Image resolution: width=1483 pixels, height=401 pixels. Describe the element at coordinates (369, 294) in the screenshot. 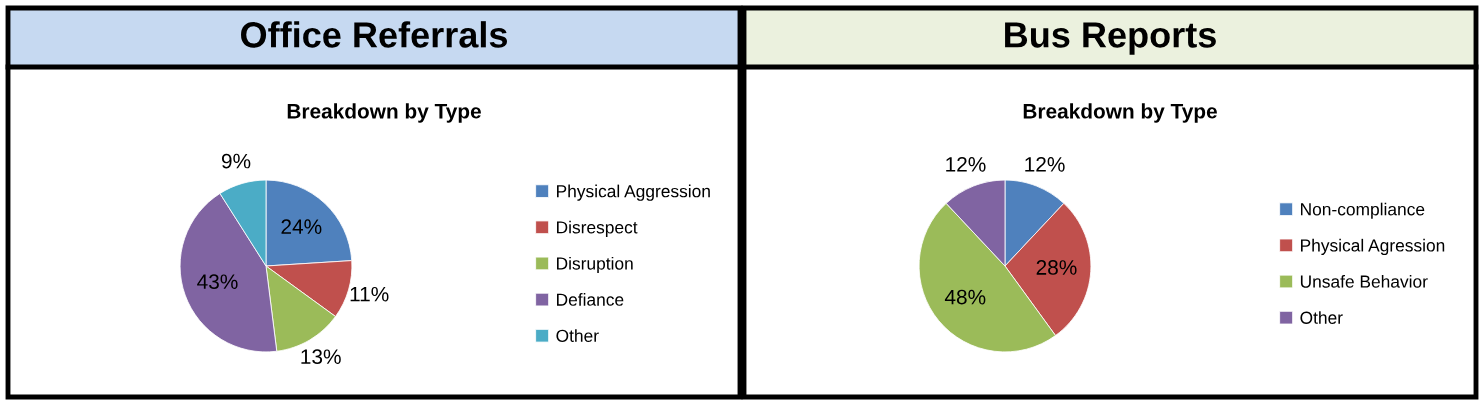

I see `data-label: 11%` at that location.